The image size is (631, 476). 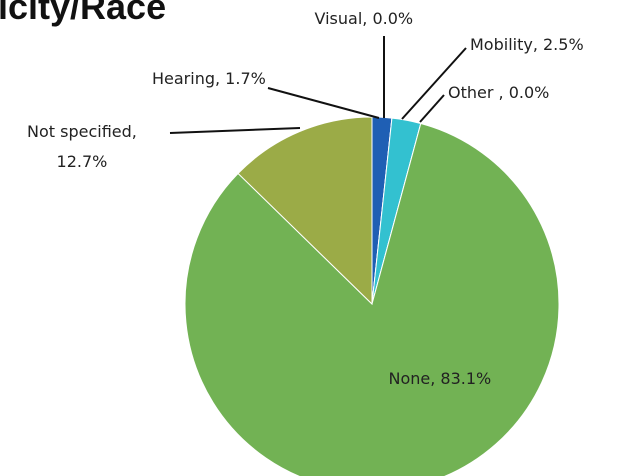 I want to click on pie-slice, so click(x=305, y=211).